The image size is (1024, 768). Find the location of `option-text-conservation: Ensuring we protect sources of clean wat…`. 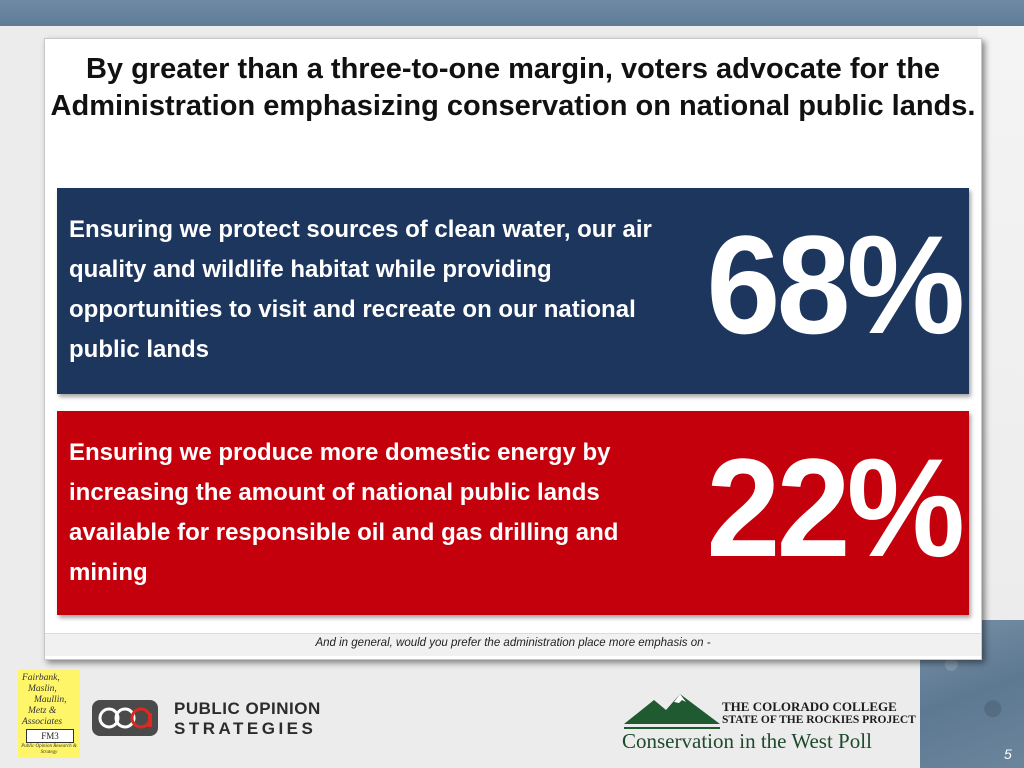

option-text-conservation: Ensuring we protect sources of clean wat… is located at coordinates (360, 289).